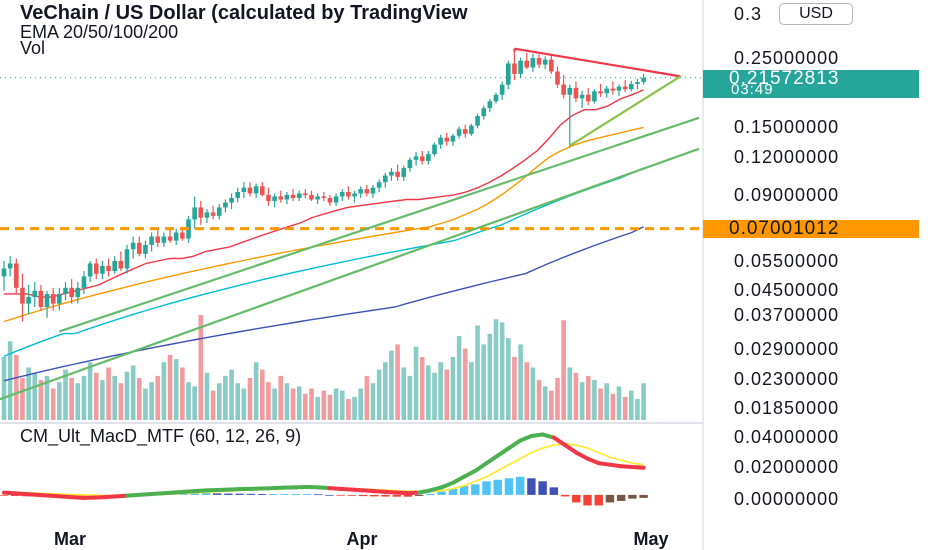 The image size is (932, 550). What do you see at coordinates (784, 228) in the screenshot?
I see `horizontal-line-value: 0.07001012` at bounding box center [784, 228].